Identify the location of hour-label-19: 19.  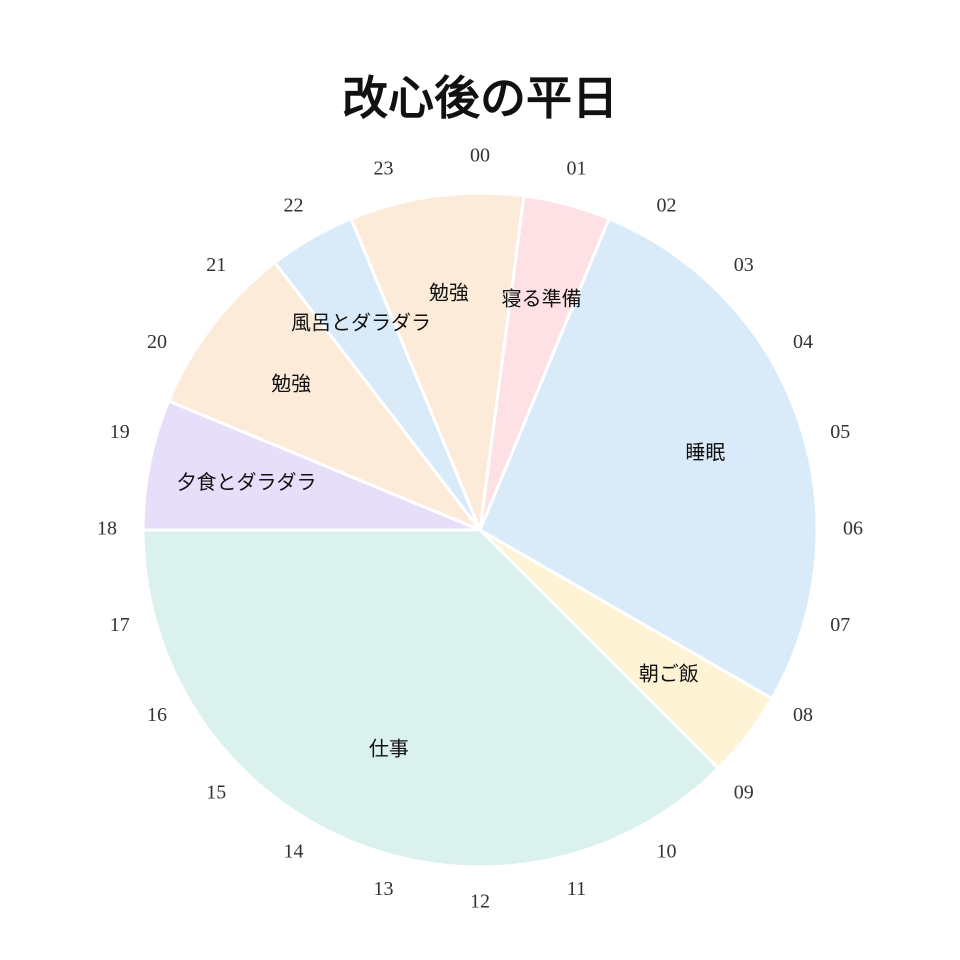
(120, 432).